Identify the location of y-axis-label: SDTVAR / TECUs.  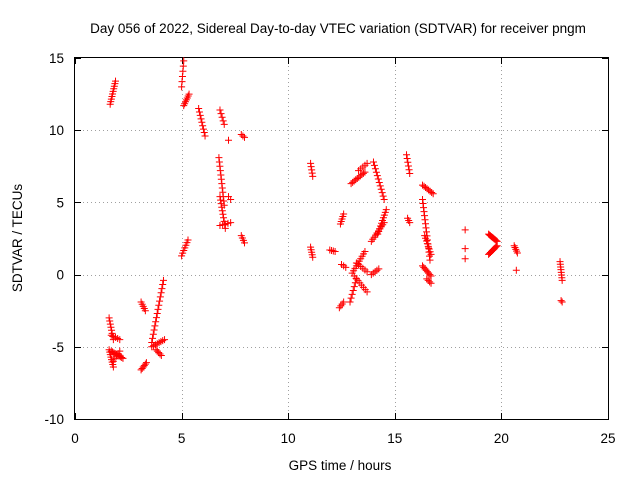
(17, 238).